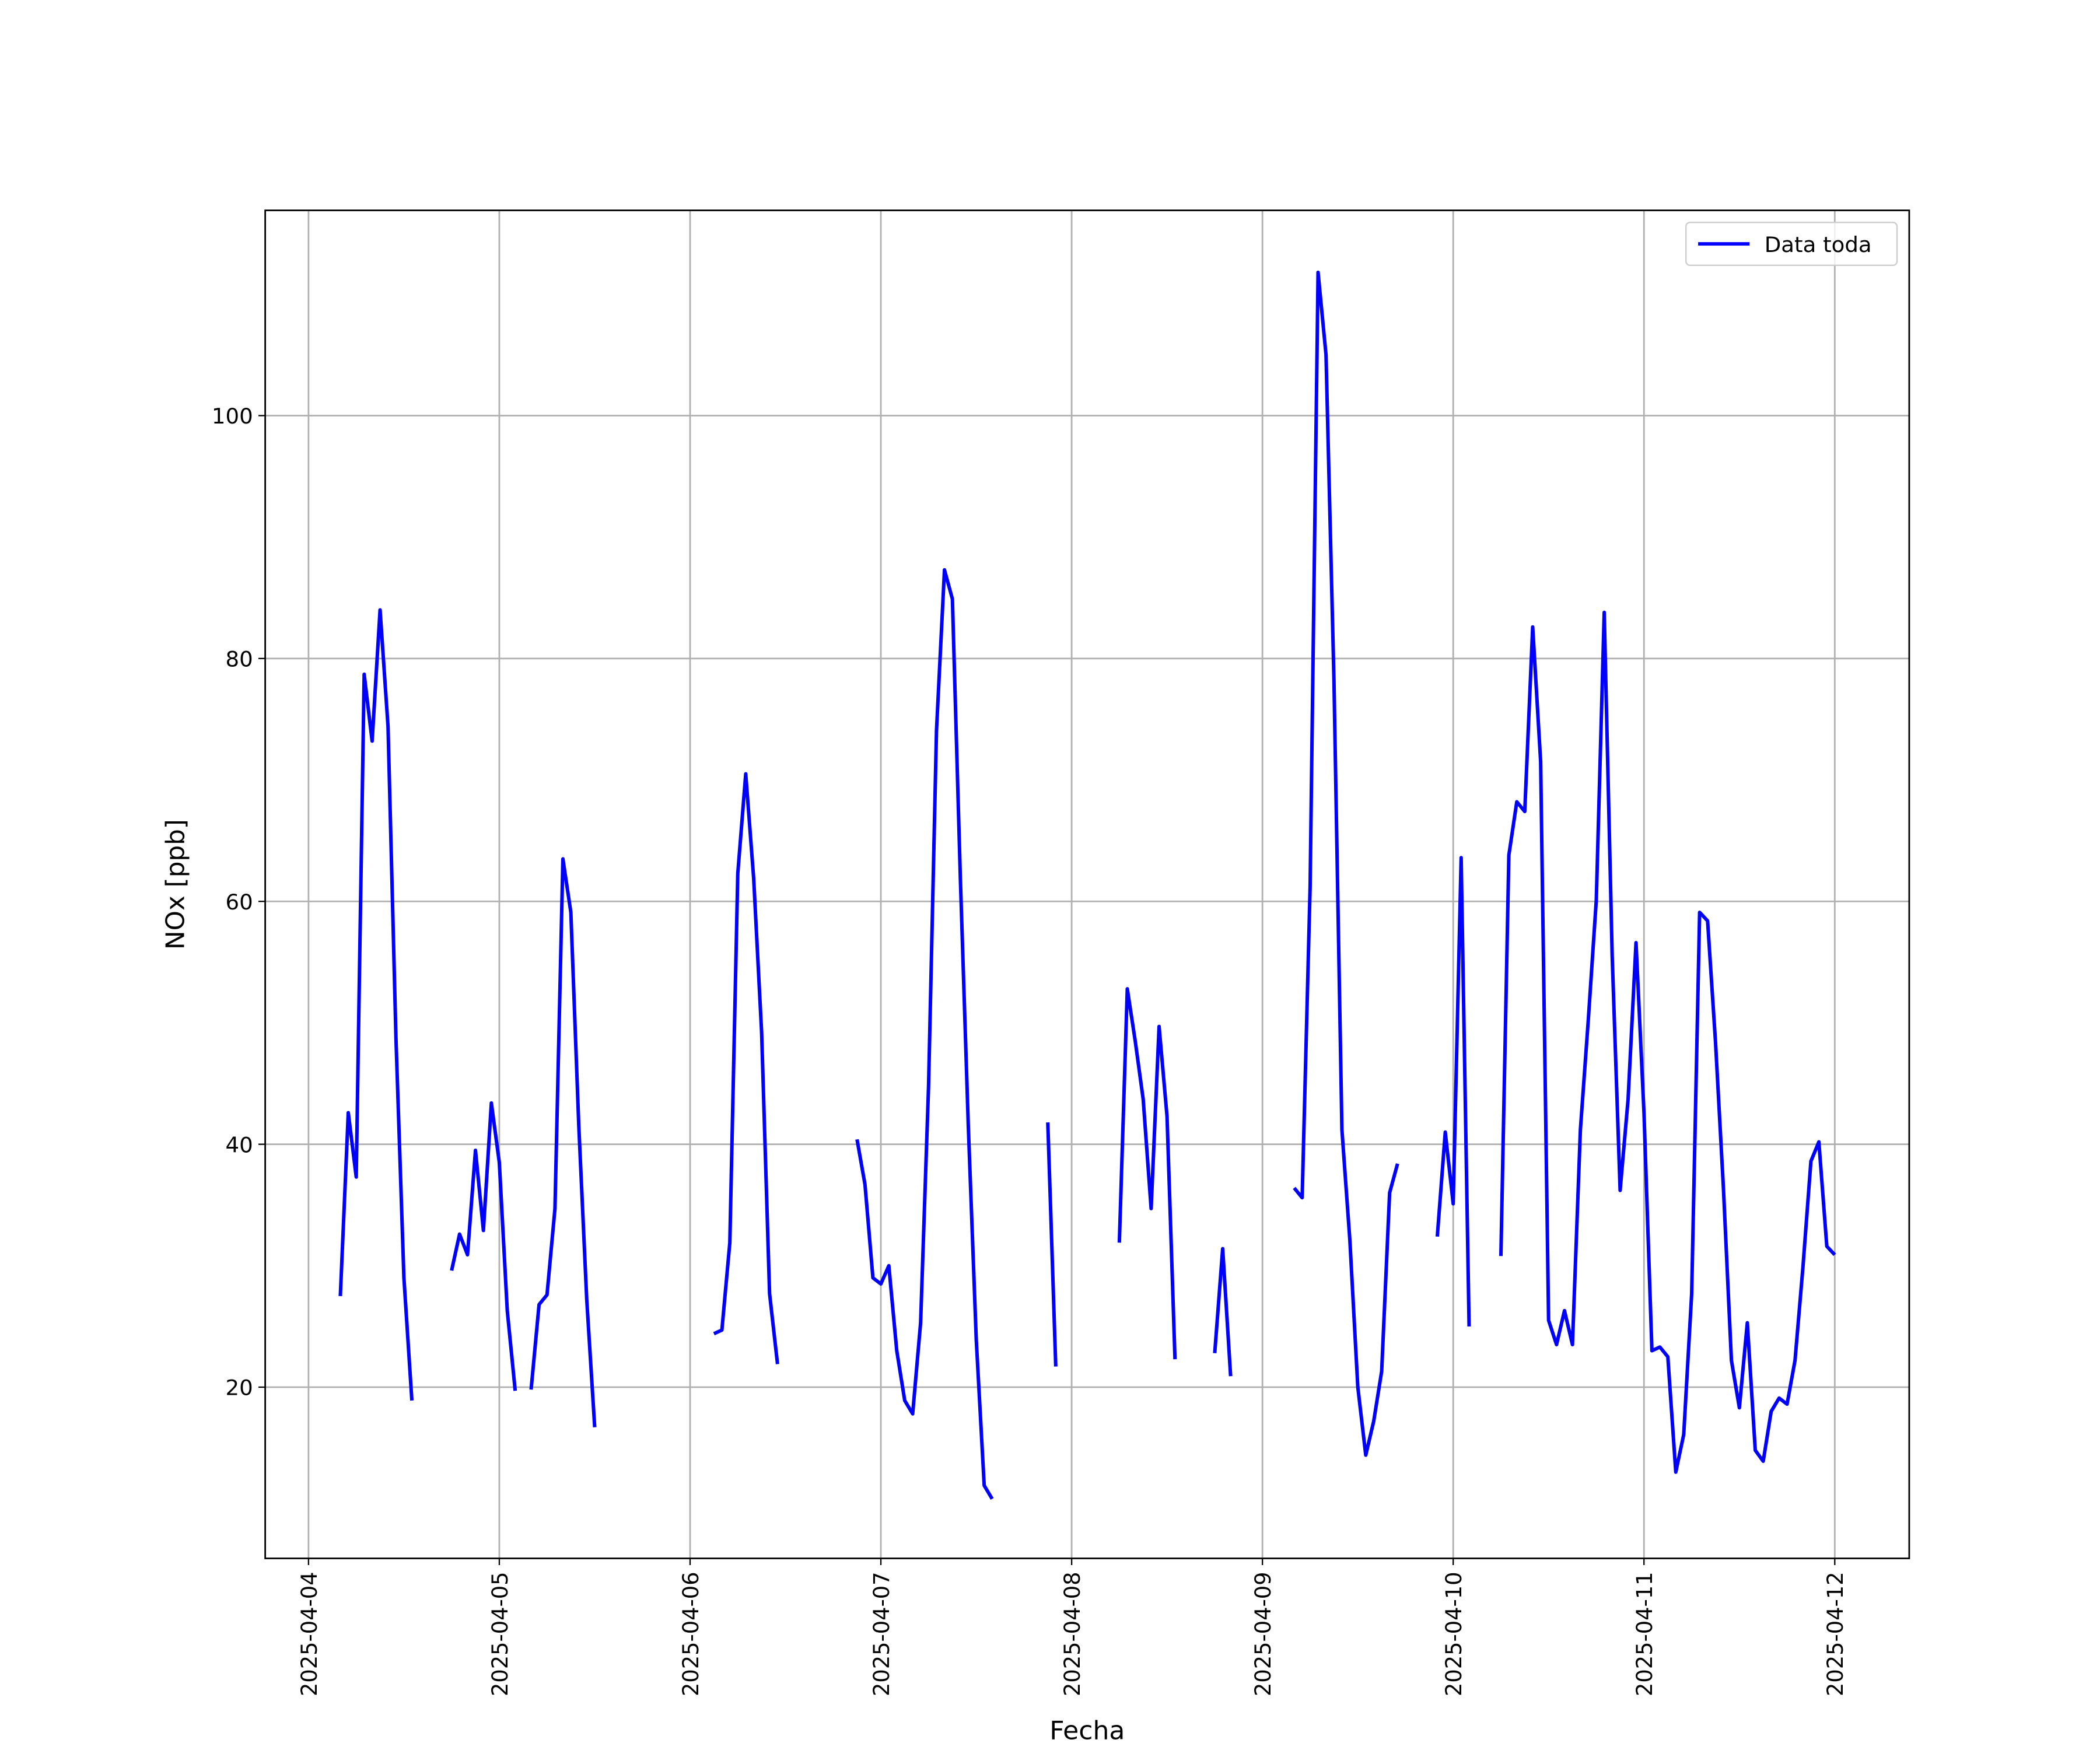 This screenshot has height=1750, width=2100. What do you see at coordinates (309, 1634) in the screenshot?
I see `x-tick-label: 2025-04-04` at bounding box center [309, 1634].